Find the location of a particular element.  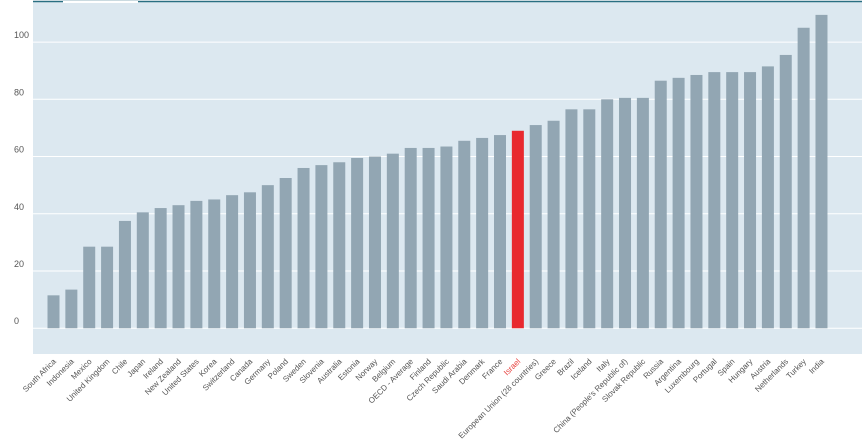

bar-slovak-republic is located at coordinates (642, 213).